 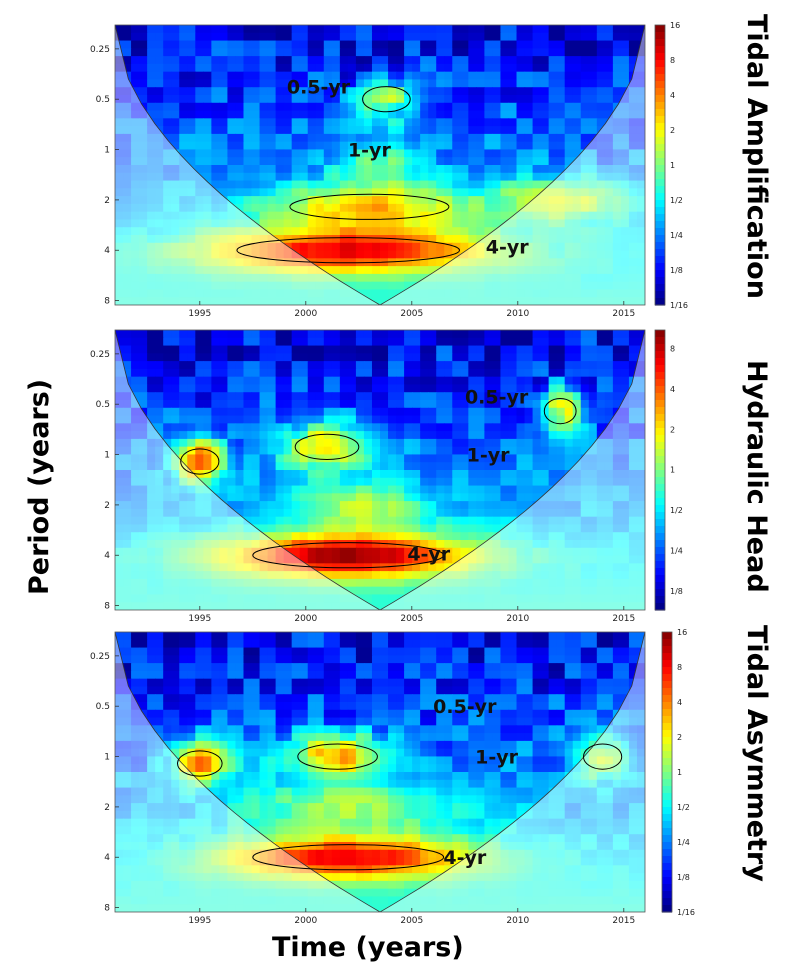 I want to click on colorbar-1: 16 8 4 2 1 1/2 1/4 1/8 1/16, so click(x=671, y=165).